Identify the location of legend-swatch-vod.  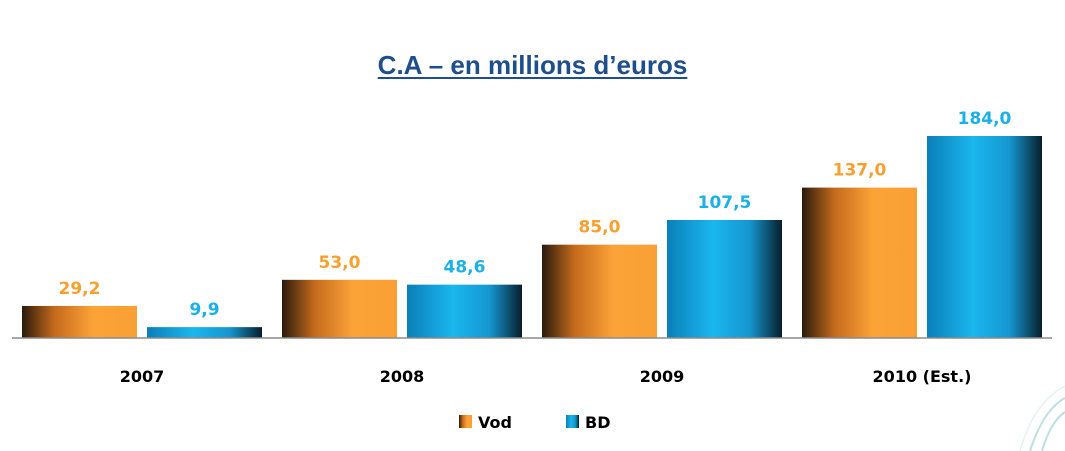
(465, 421).